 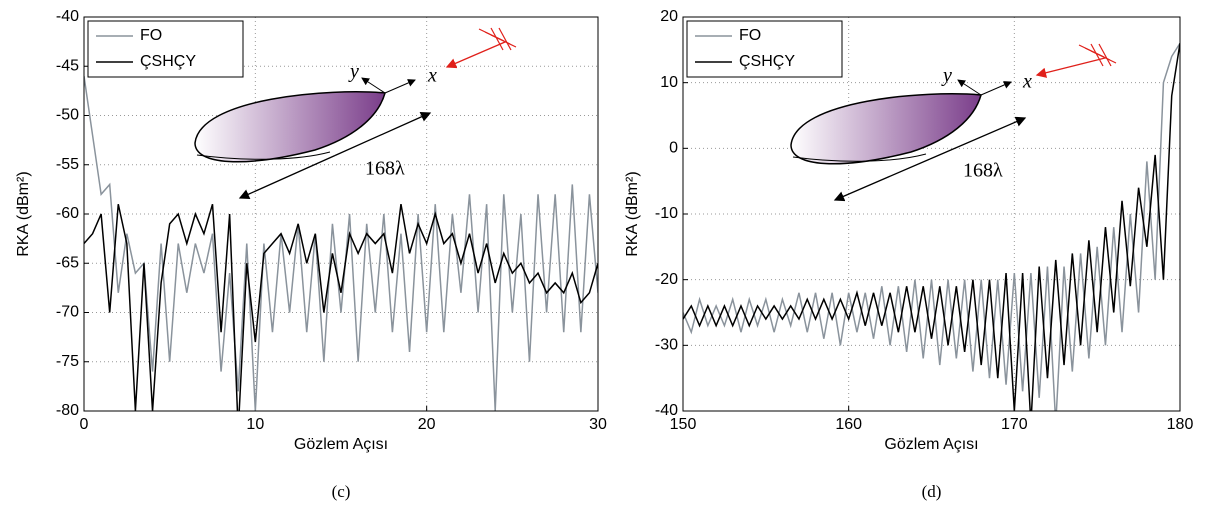 What do you see at coordinates (341, 491) in the screenshot?
I see `caption: (c)` at bounding box center [341, 491].